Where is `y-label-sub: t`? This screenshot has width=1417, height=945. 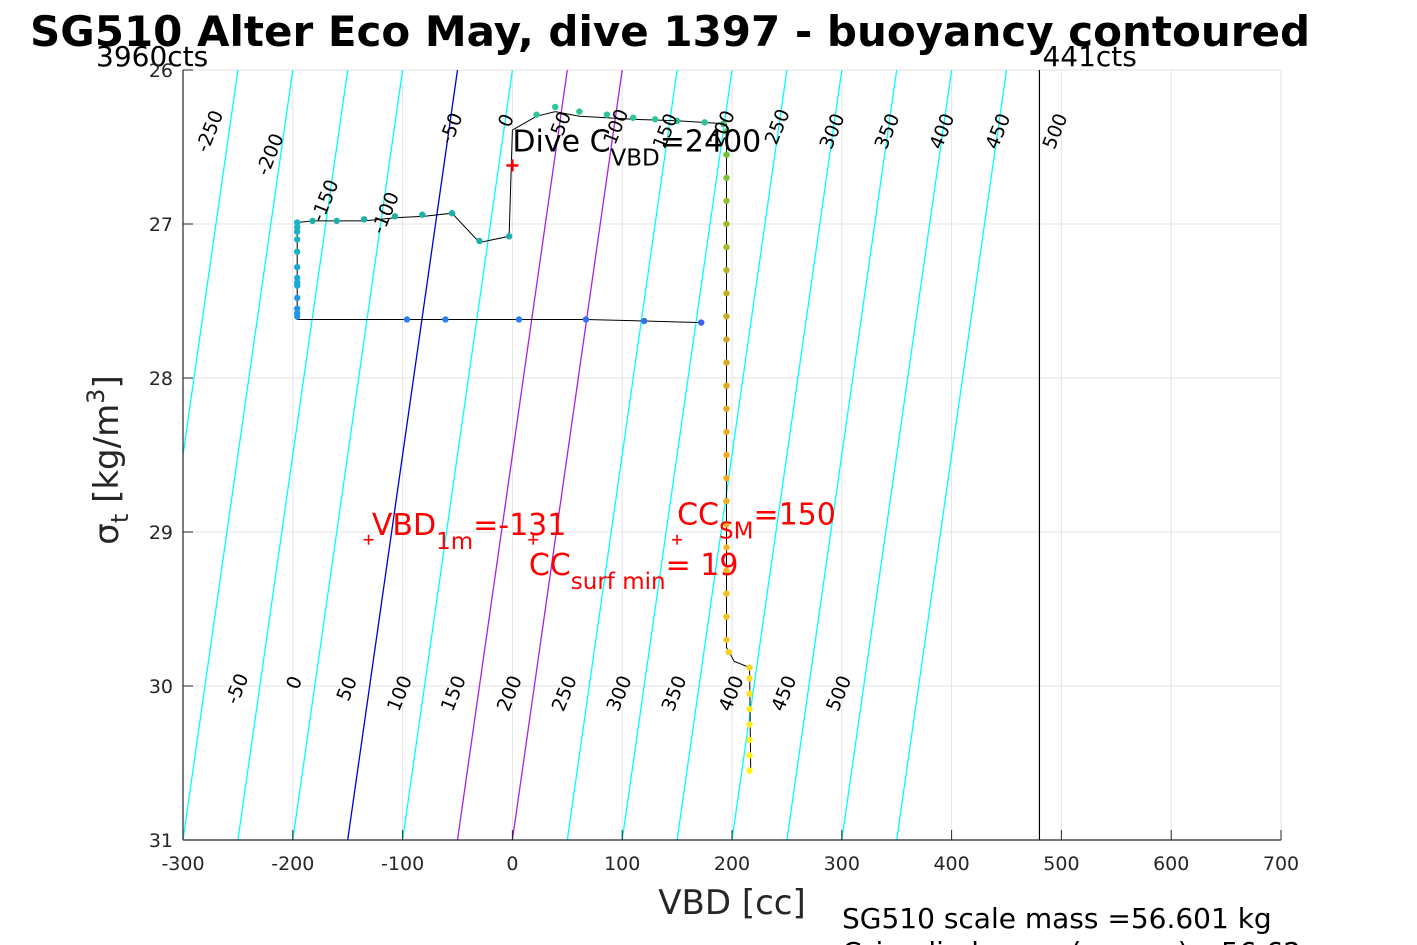
y-label-sub: t is located at coordinates (120, 518).